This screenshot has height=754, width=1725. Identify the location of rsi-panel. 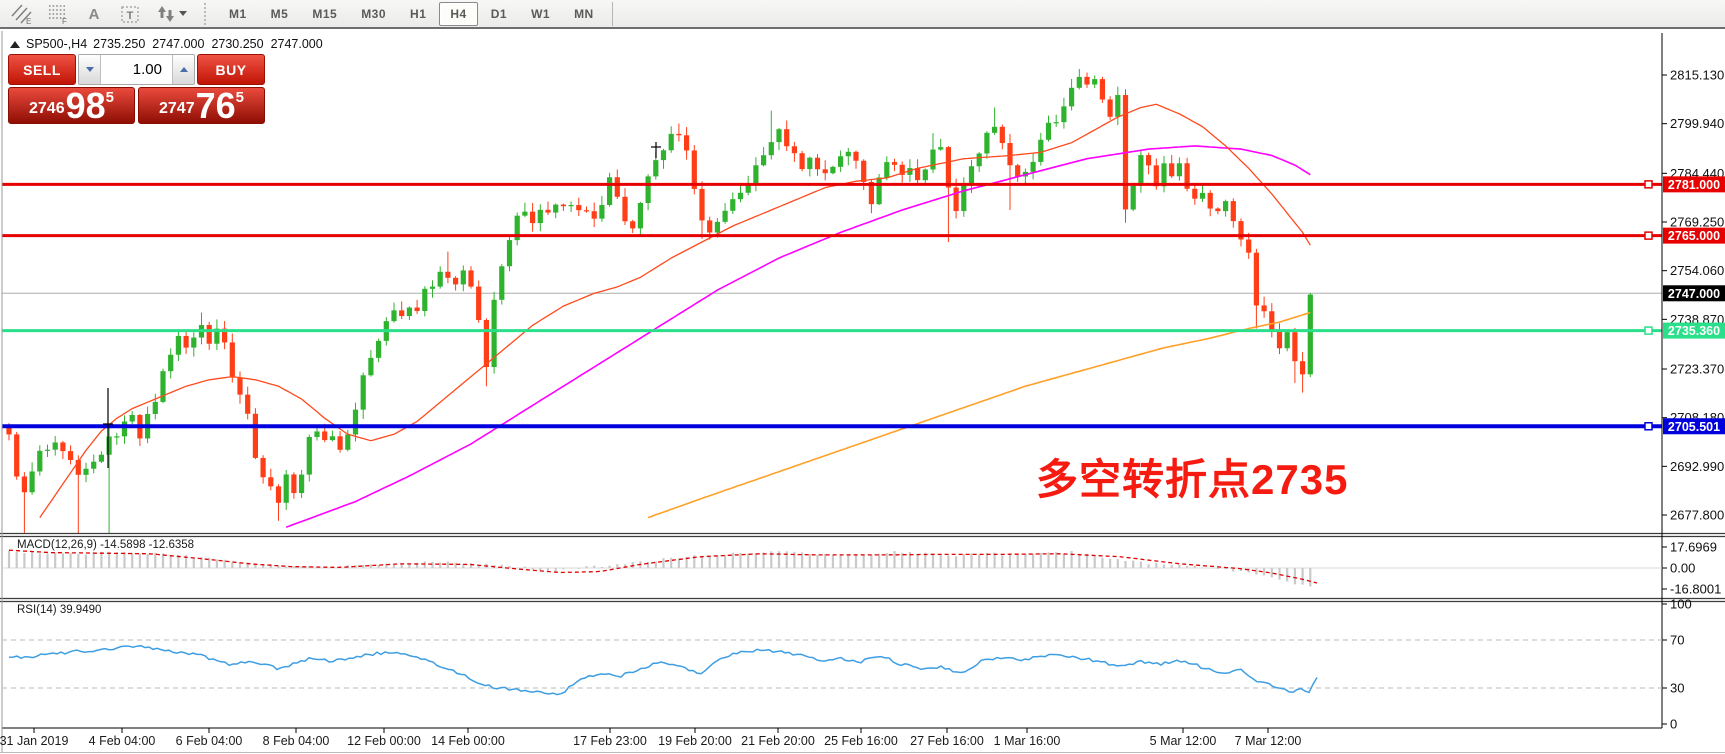
(832, 667).